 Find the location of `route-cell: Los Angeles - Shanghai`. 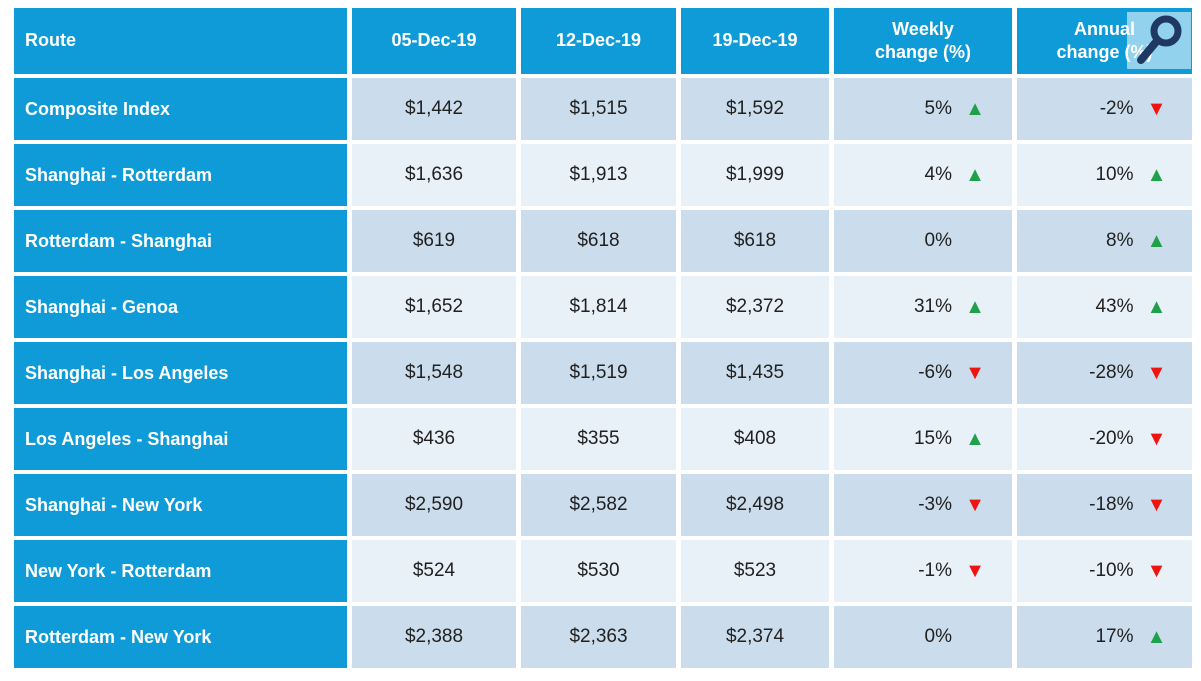

route-cell: Los Angeles - Shanghai is located at coordinates (180, 439).